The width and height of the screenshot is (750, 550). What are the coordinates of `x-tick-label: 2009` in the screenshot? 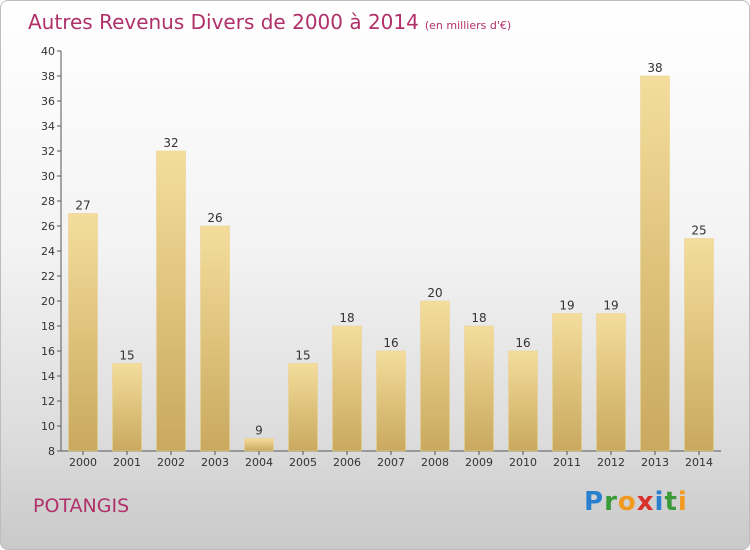 It's located at (479, 462).